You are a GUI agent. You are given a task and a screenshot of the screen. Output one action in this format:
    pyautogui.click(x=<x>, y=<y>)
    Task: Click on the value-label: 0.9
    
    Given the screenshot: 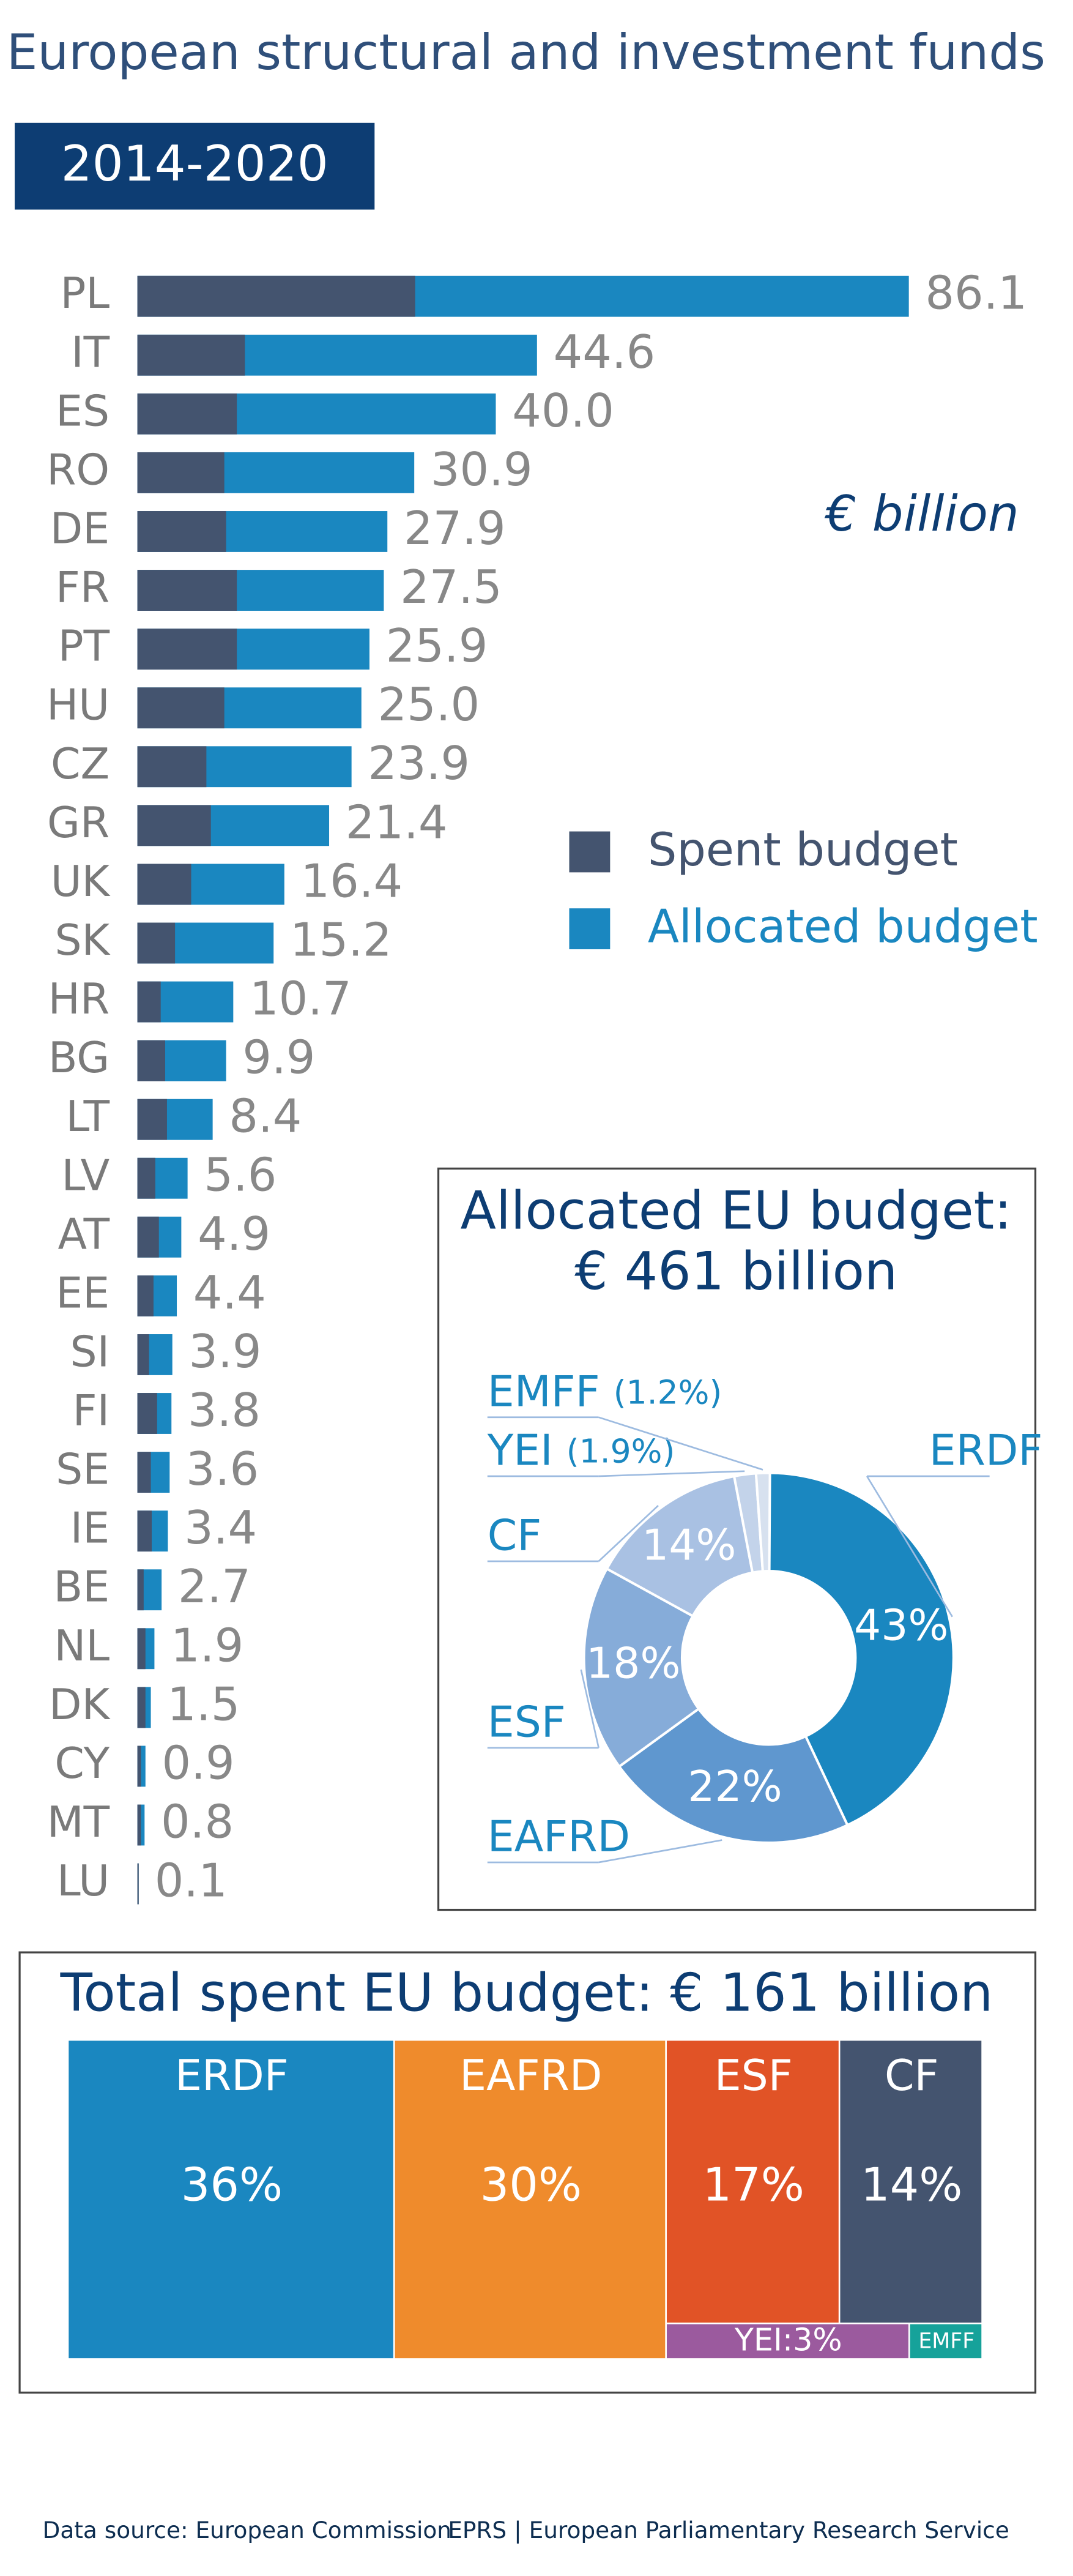 What is the action you would take?
    pyautogui.click(x=198, y=1763)
    